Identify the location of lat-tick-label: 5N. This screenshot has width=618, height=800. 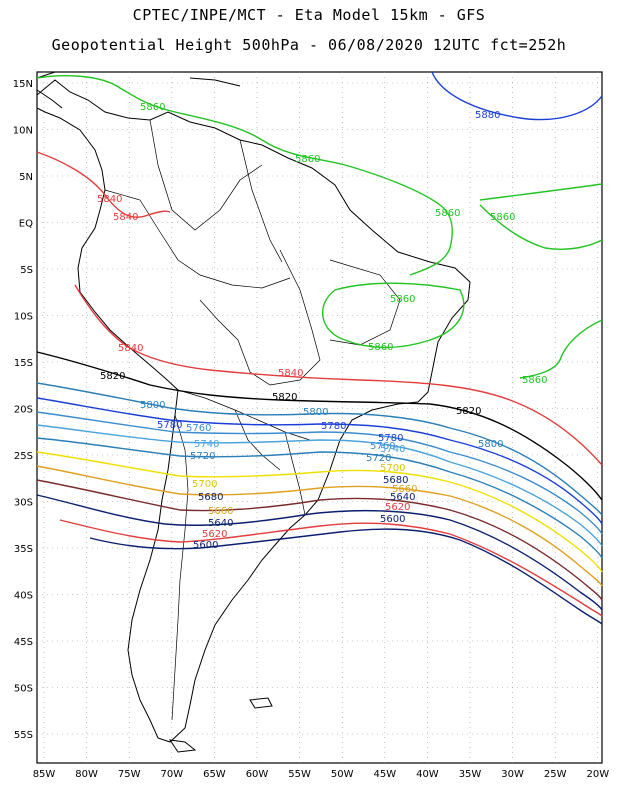
(26, 177).